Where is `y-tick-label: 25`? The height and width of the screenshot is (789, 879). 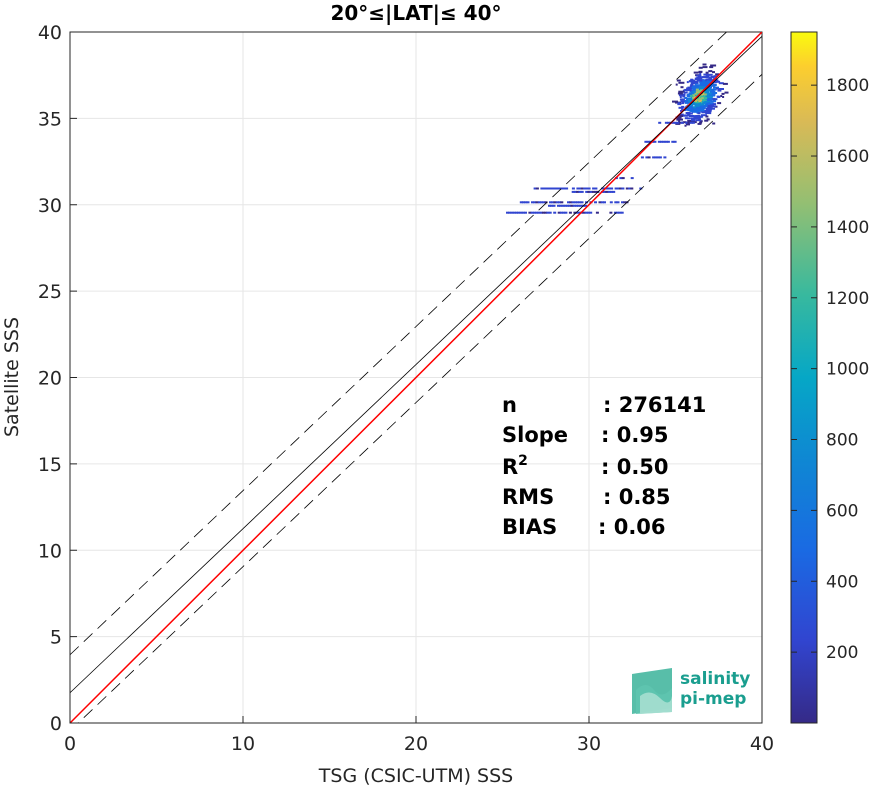
y-tick-label: 25 is located at coordinates (50, 292).